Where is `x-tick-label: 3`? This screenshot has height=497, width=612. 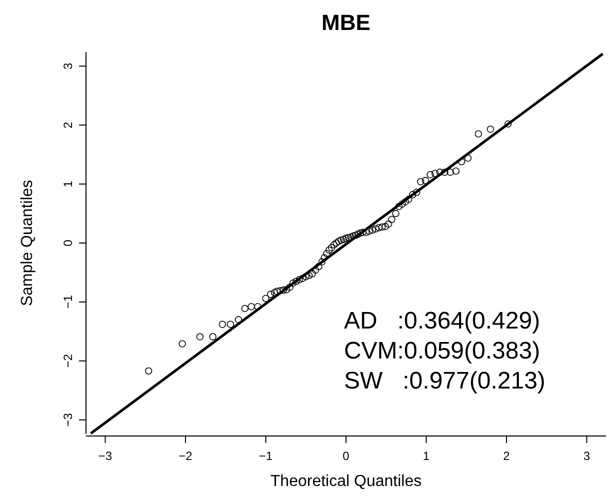
x-tick-label: 3 is located at coordinates (586, 456).